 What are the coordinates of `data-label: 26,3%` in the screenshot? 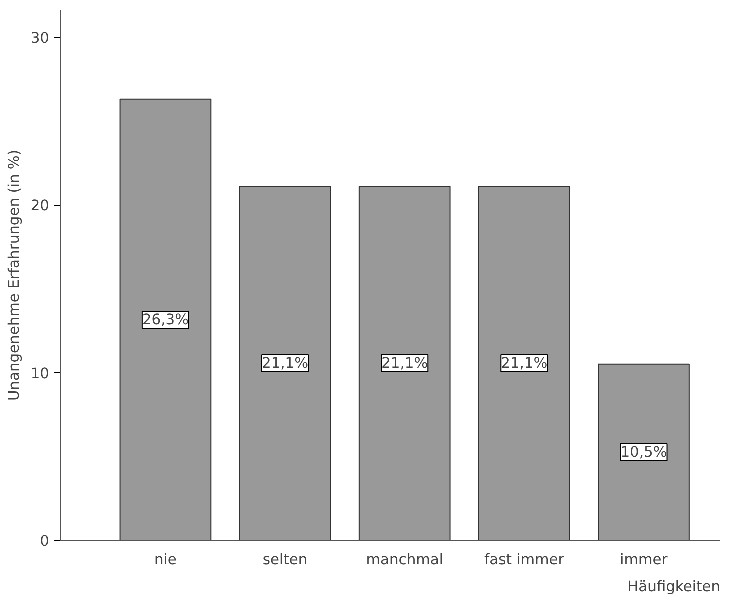 It's located at (166, 319).